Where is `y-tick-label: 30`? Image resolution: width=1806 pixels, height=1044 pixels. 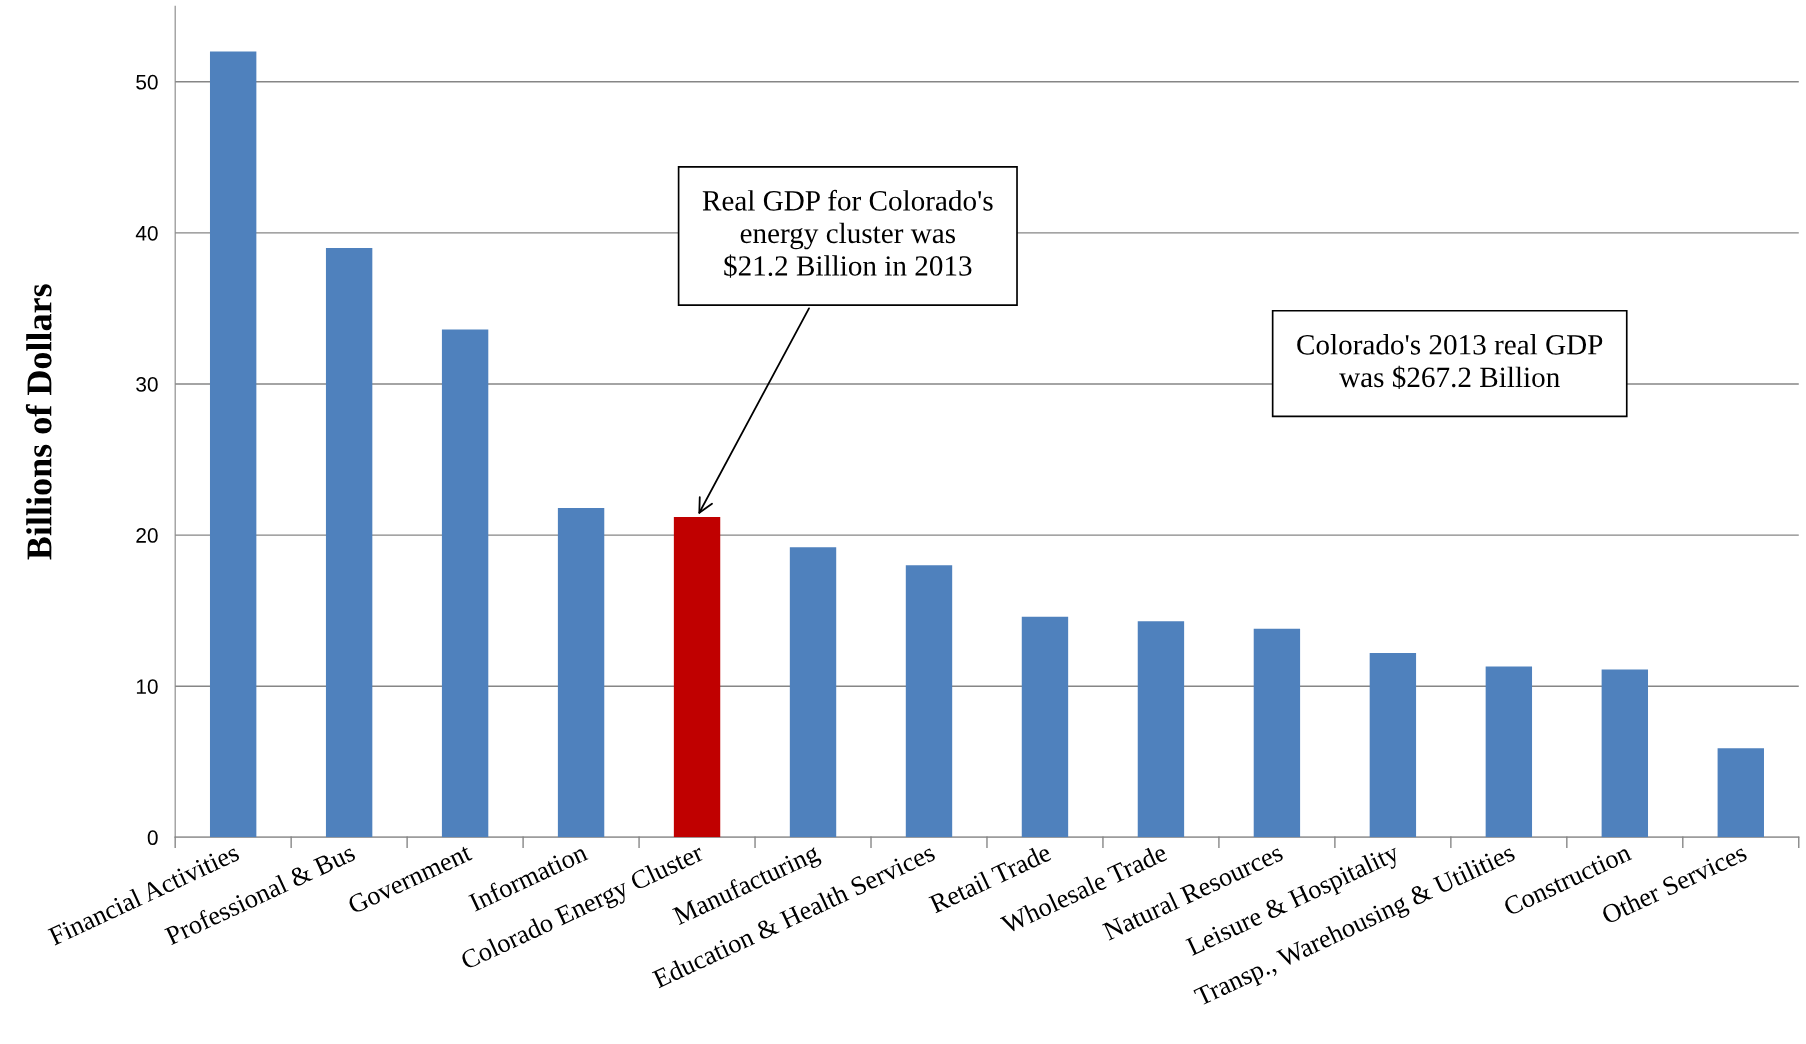 y-tick-label: 30 is located at coordinates (147, 384).